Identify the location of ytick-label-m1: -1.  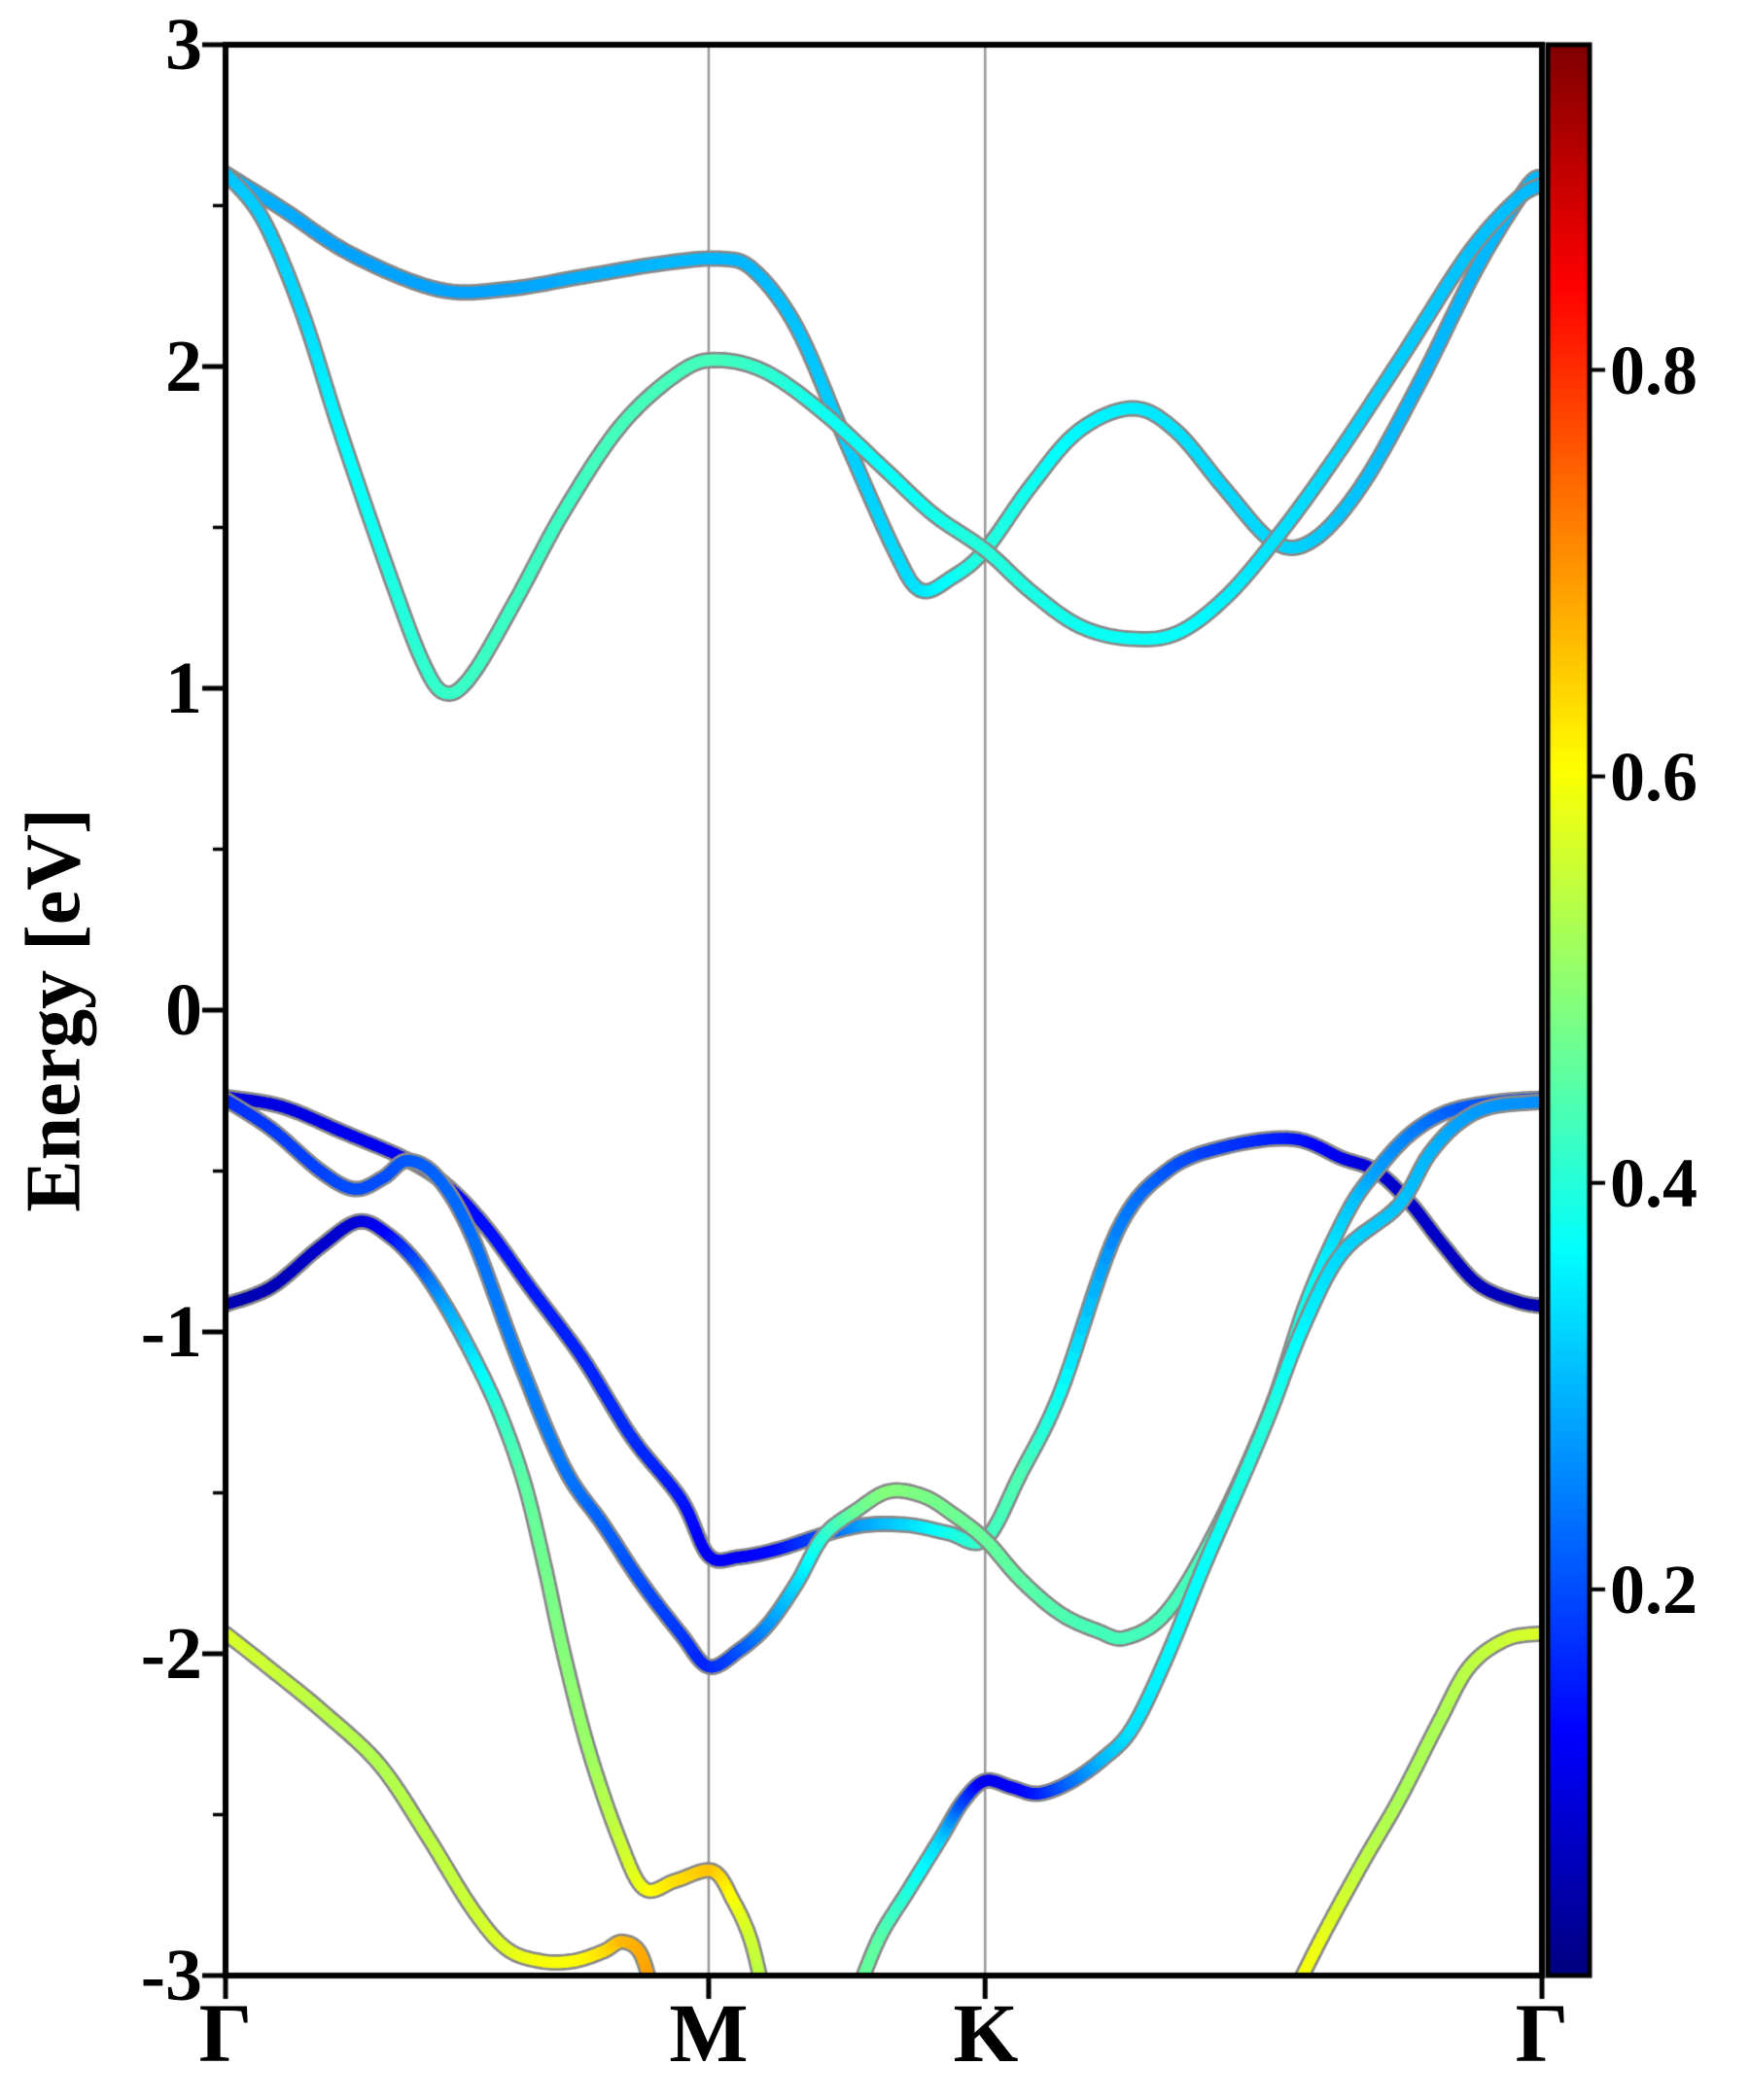
(171, 1332).